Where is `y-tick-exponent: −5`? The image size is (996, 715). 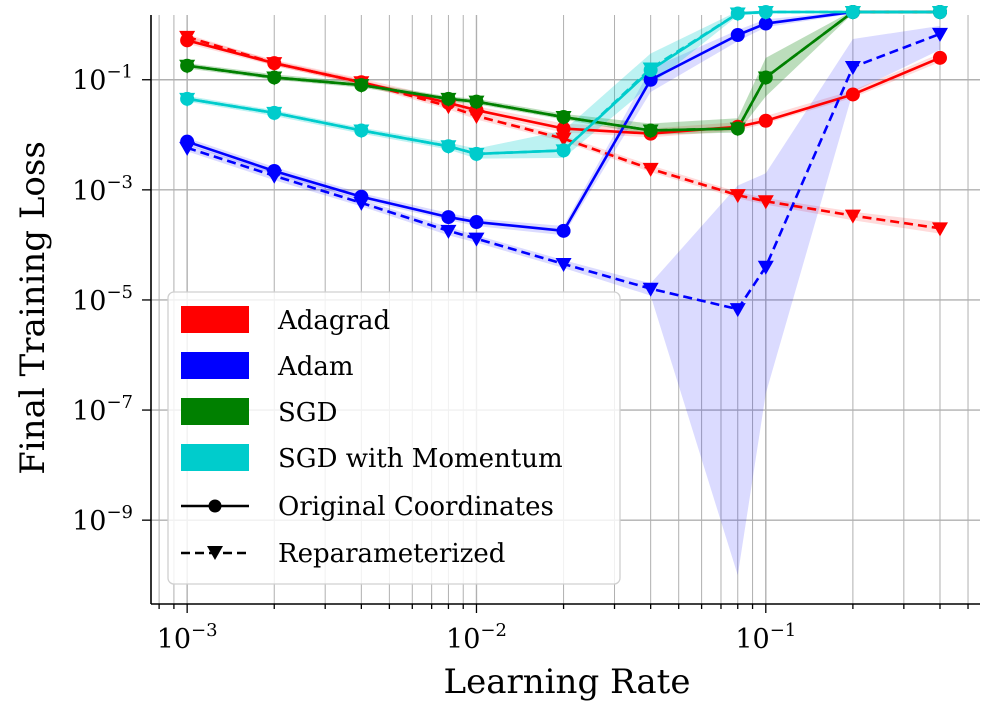
y-tick-exponent: −5 is located at coordinates (119, 292).